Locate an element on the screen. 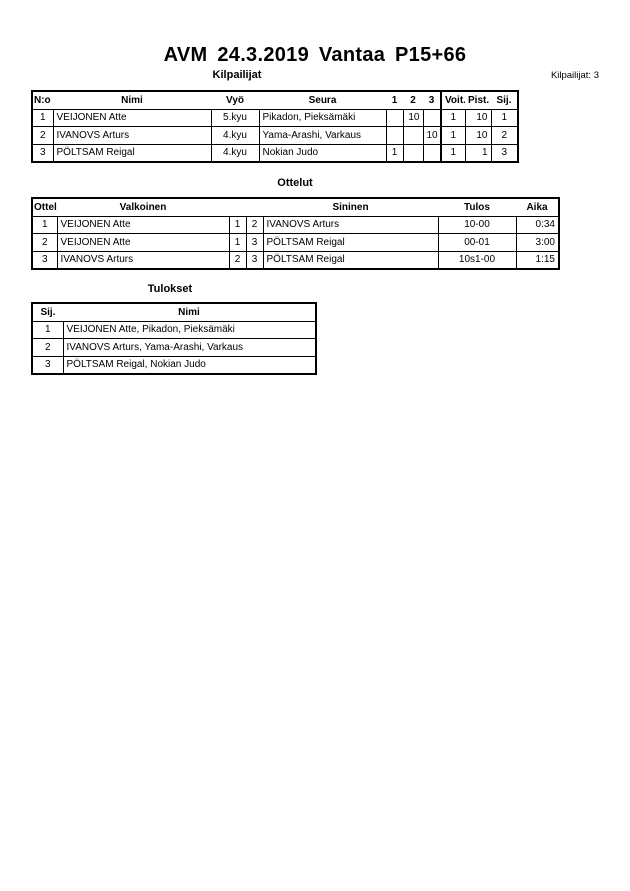 The height and width of the screenshot is (891, 630). column-header: Sininen is located at coordinates (350, 207).